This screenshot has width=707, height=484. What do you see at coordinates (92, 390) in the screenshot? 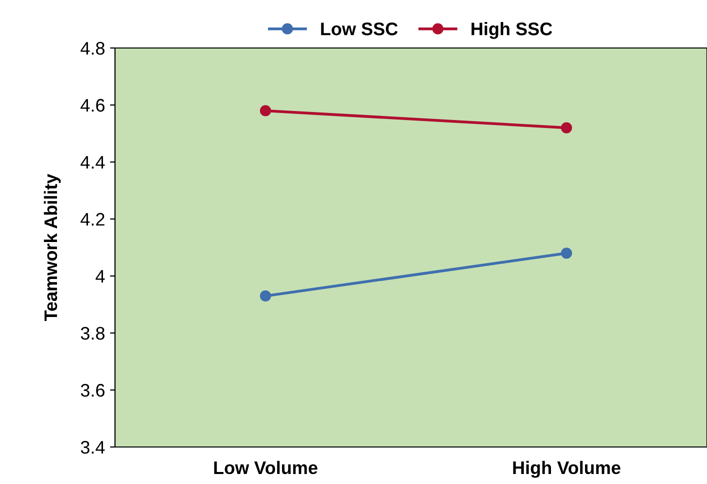
I see `y-tick-label: 3.6` at bounding box center [92, 390].